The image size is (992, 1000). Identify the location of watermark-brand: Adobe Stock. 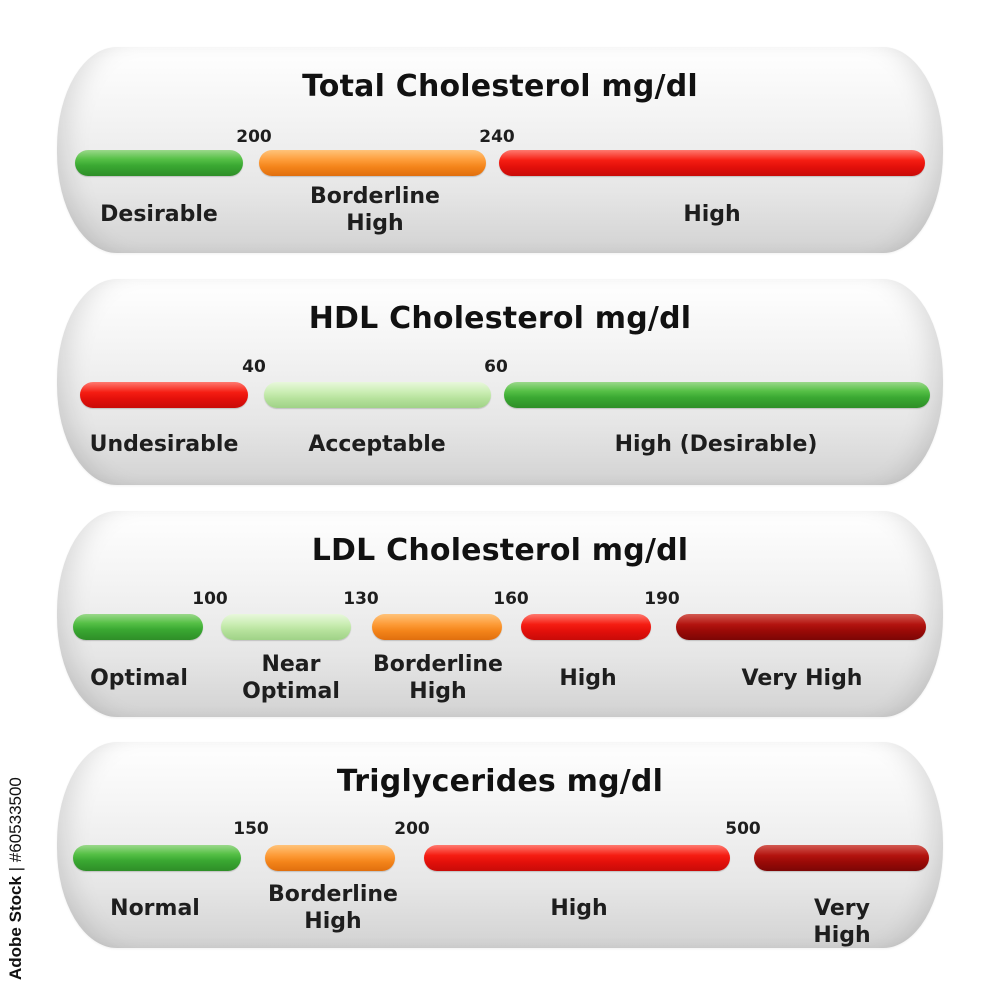
(15, 928).